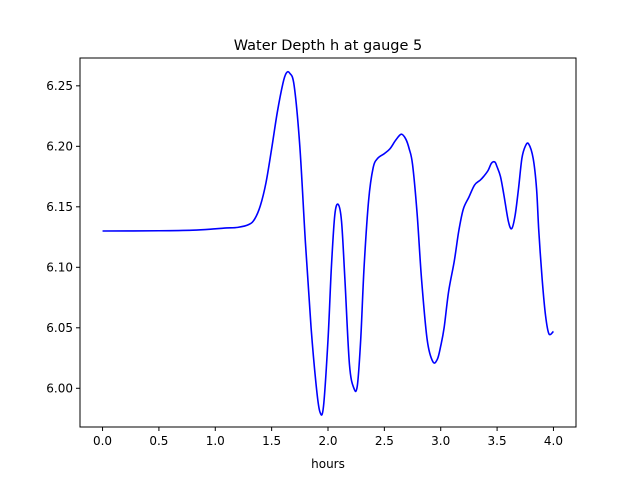 The height and width of the screenshot is (480, 640). What do you see at coordinates (59, 267) in the screenshot?
I see `y-tick-label: 6.10` at bounding box center [59, 267].